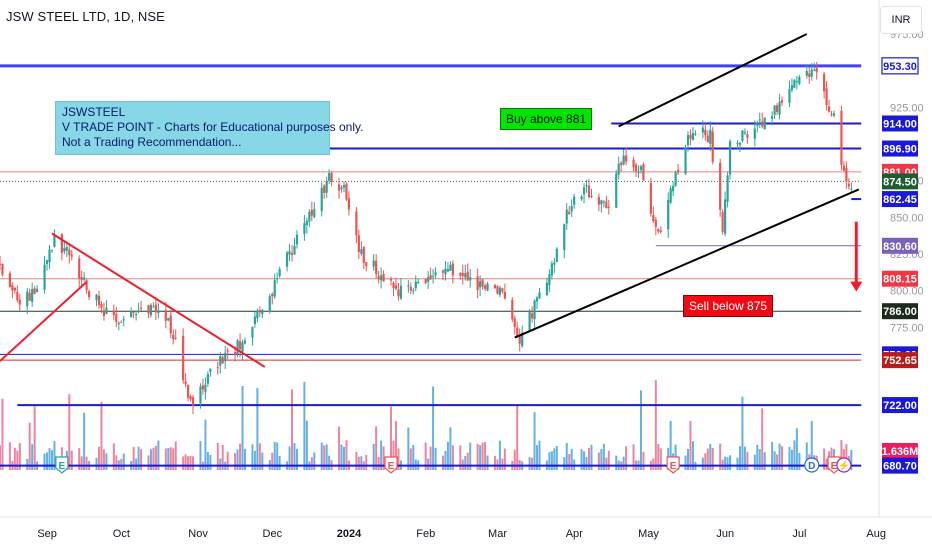 Image resolution: width=932 pixels, height=550 pixels. Describe the element at coordinates (900, 148) in the screenshot. I see `price-label: 896.90` at that location.